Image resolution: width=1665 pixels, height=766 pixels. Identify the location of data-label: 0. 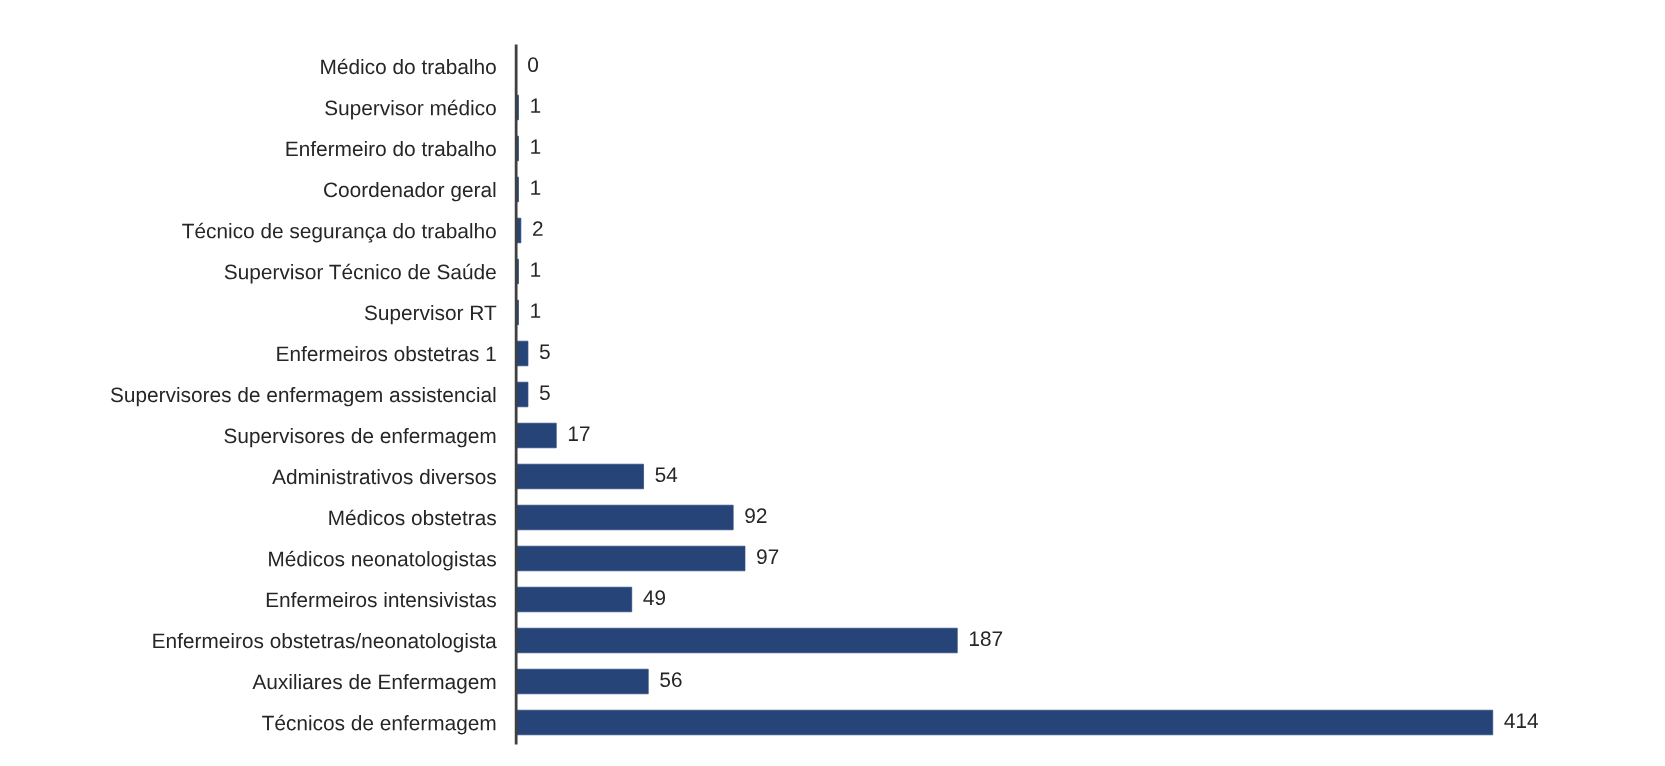
(533, 65).